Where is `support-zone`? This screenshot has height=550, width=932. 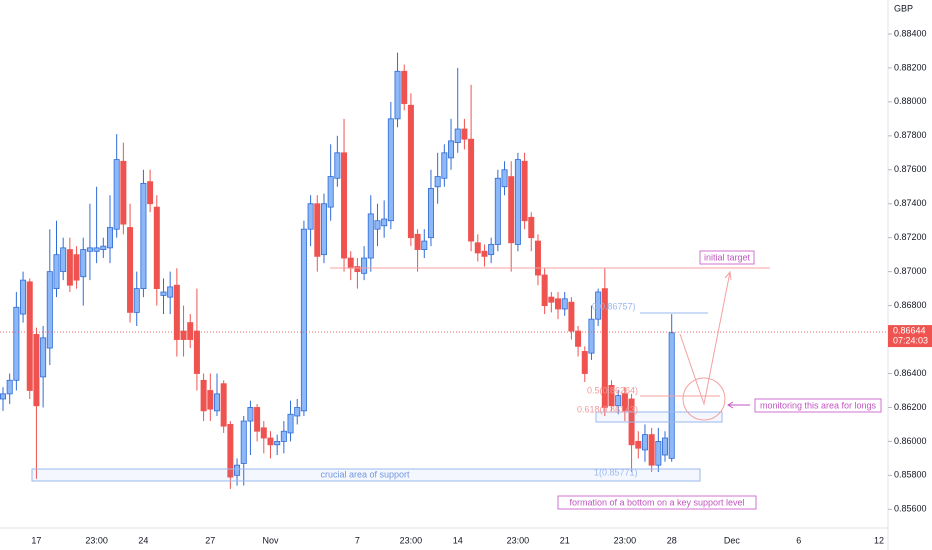 support-zone is located at coordinates (366, 475).